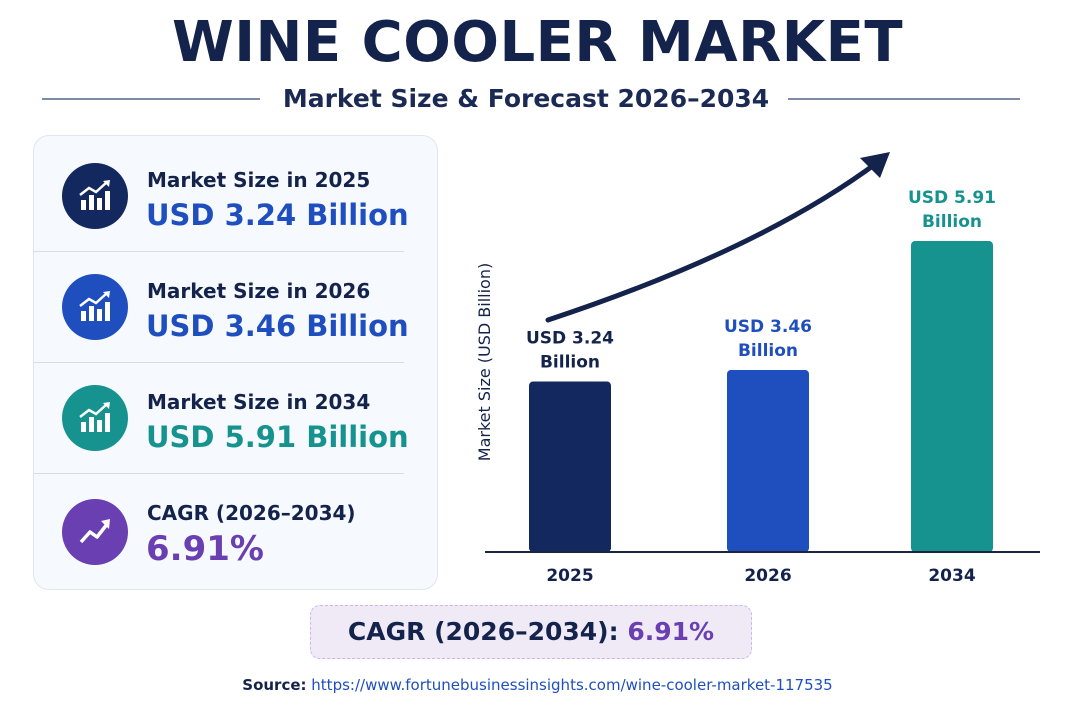 The width and height of the screenshot is (1075, 716). I want to click on data-label: USD 5.91, so click(952, 198).